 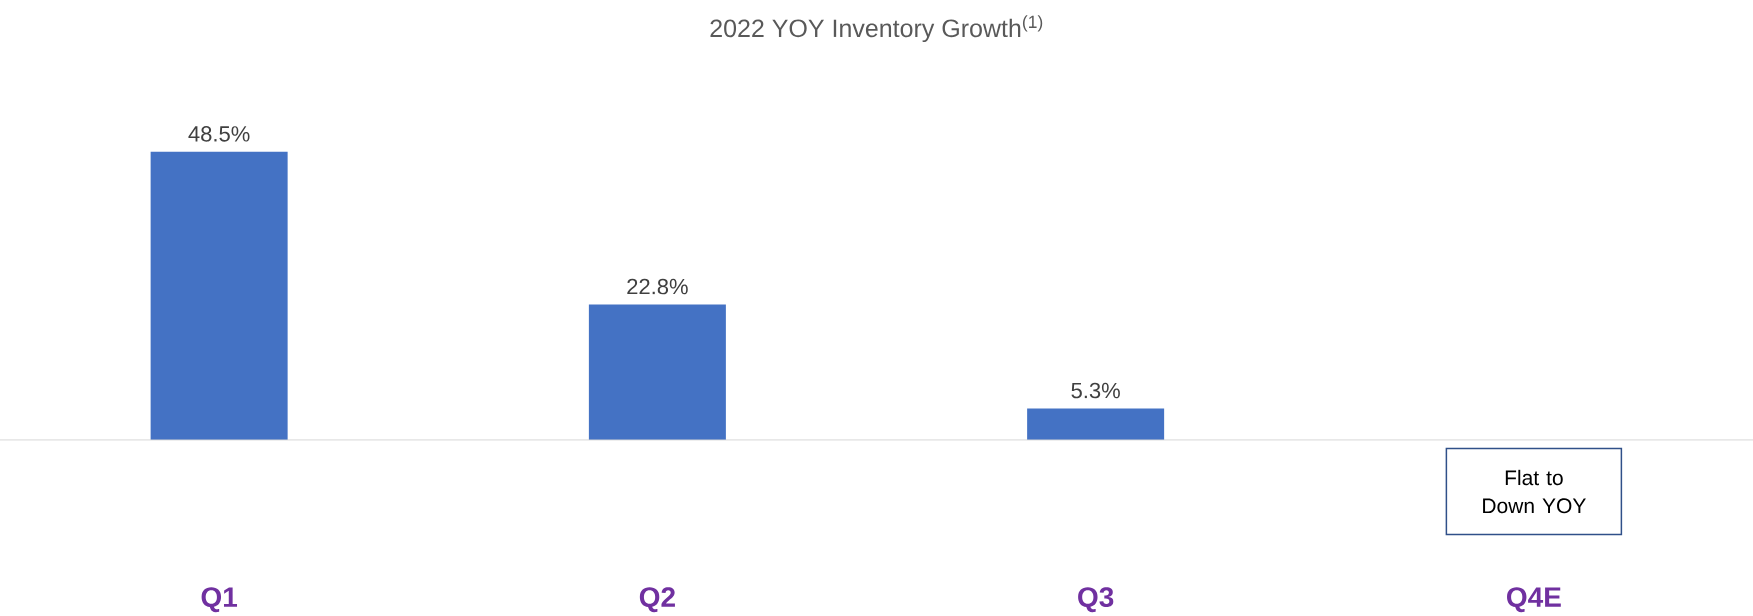 What do you see at coordinates (1096, 600) in the screenshot?
I see `x-tick-label: Q3` at bounding box center [1096, 600].